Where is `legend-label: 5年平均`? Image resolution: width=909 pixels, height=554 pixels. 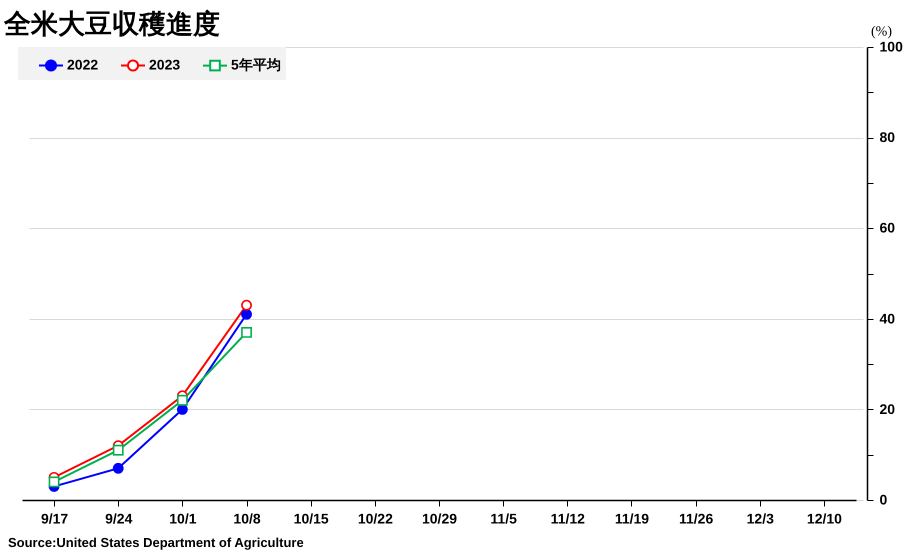 legend-label: 5年平均 is located at coordinates (256, 64).